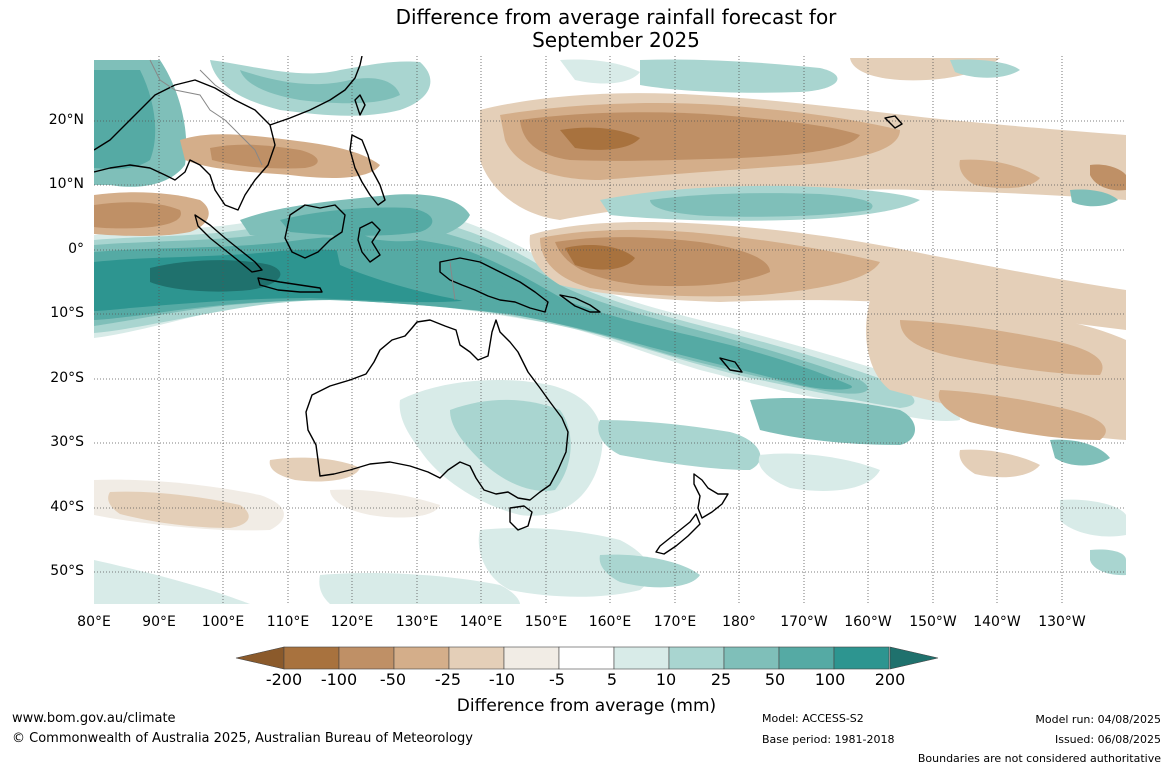 The image size is (1173, 770). I want to click on lon-label: 130°W, so click(1062, 622).